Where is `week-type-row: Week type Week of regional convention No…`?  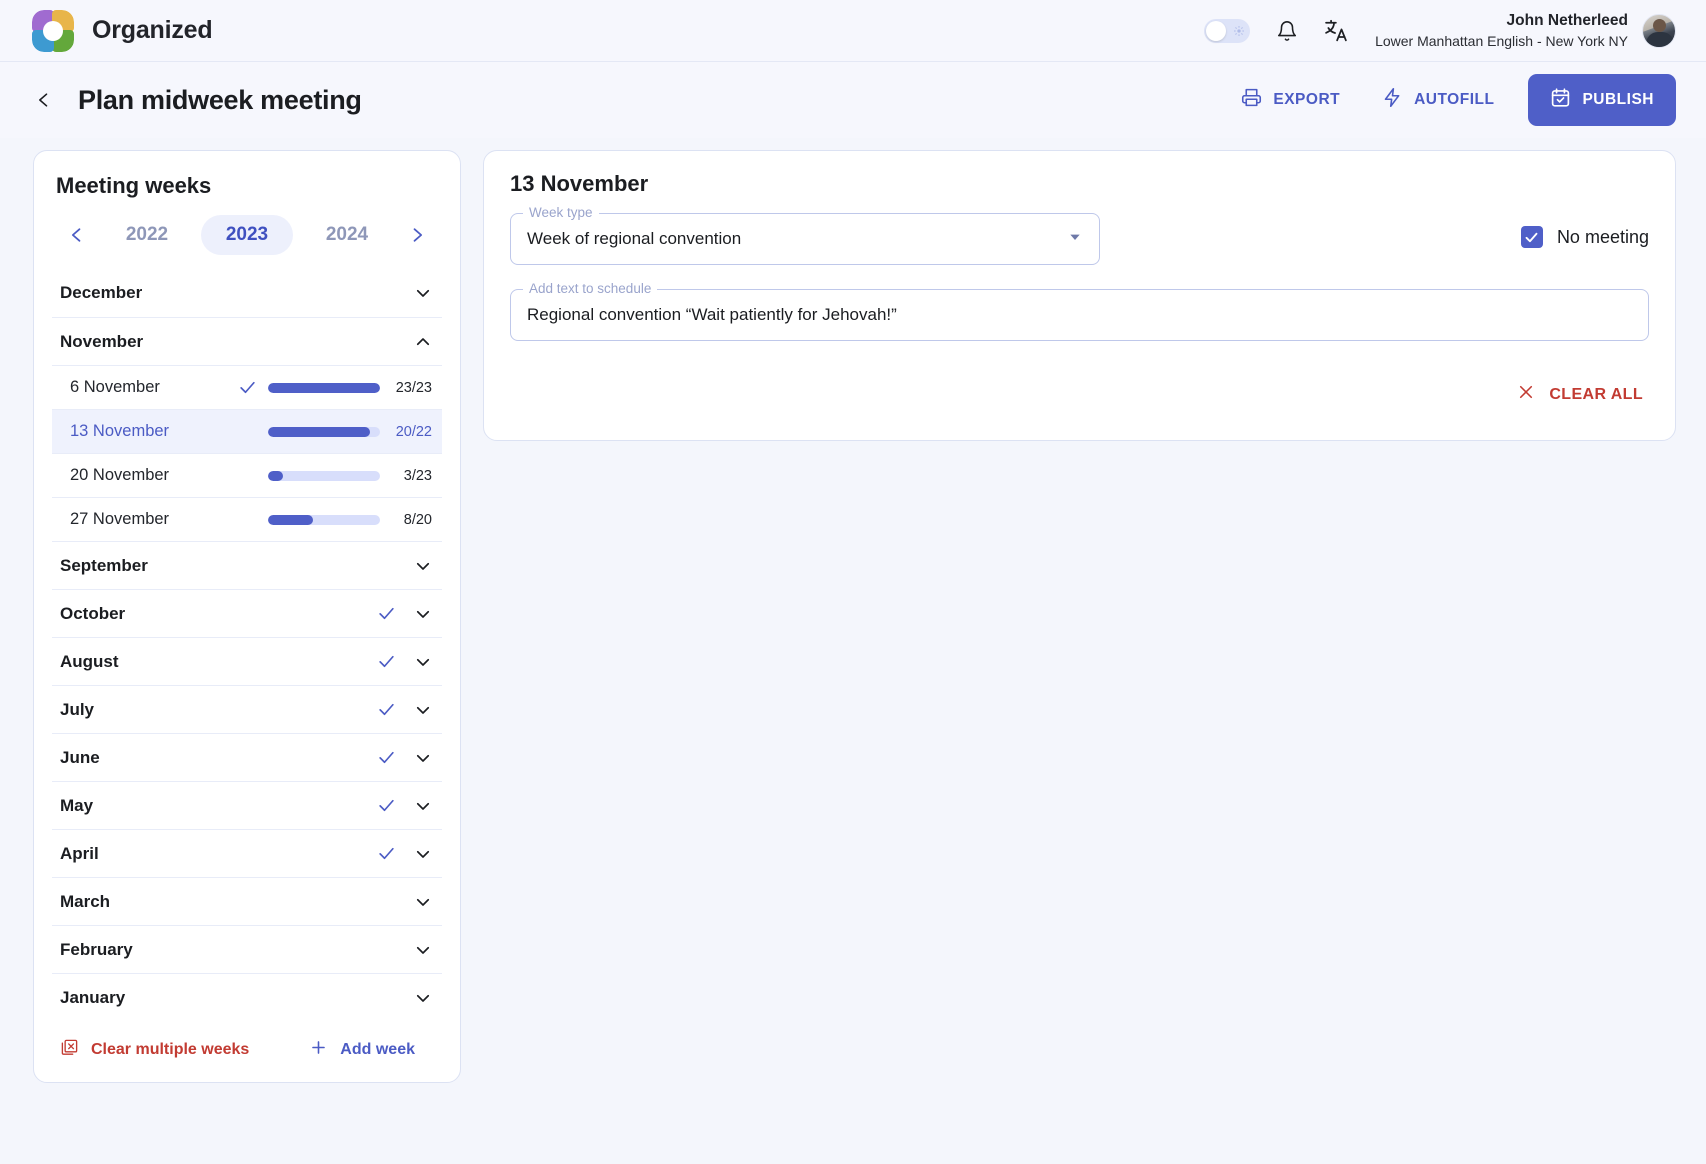 week-type-row: Week type Week of regional convention No… is located at coordinates (1079, 235).